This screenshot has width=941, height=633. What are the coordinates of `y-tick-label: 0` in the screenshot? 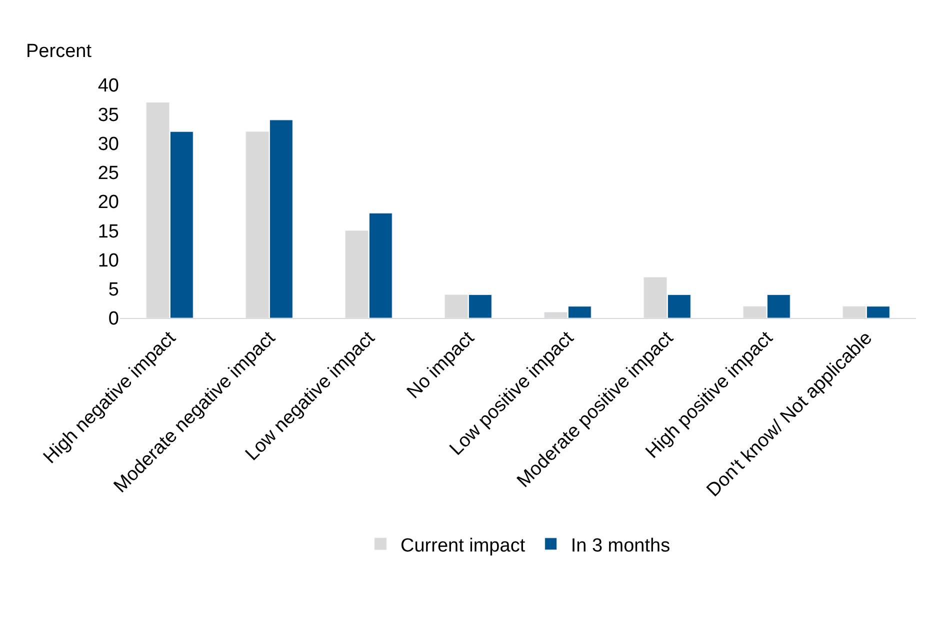 It's located at (113, 319).